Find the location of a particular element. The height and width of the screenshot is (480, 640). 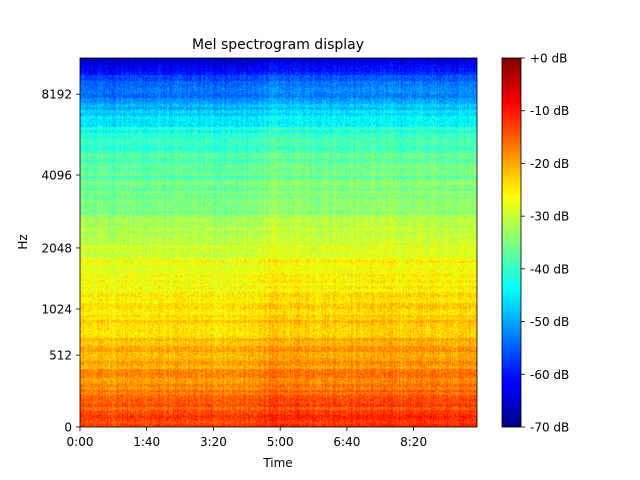

colorbar-tick-label: +0 dB is located at coordinates (548, 59).